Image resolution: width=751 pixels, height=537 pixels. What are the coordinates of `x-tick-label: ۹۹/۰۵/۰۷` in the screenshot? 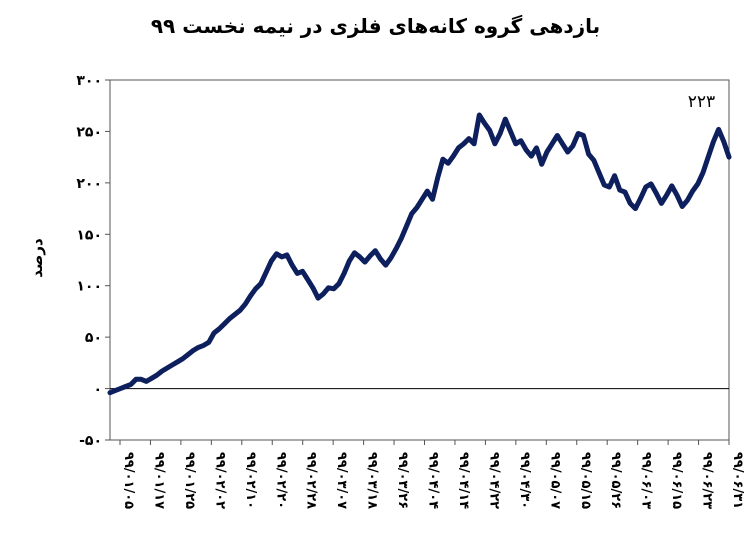 It's located at (554, 480).